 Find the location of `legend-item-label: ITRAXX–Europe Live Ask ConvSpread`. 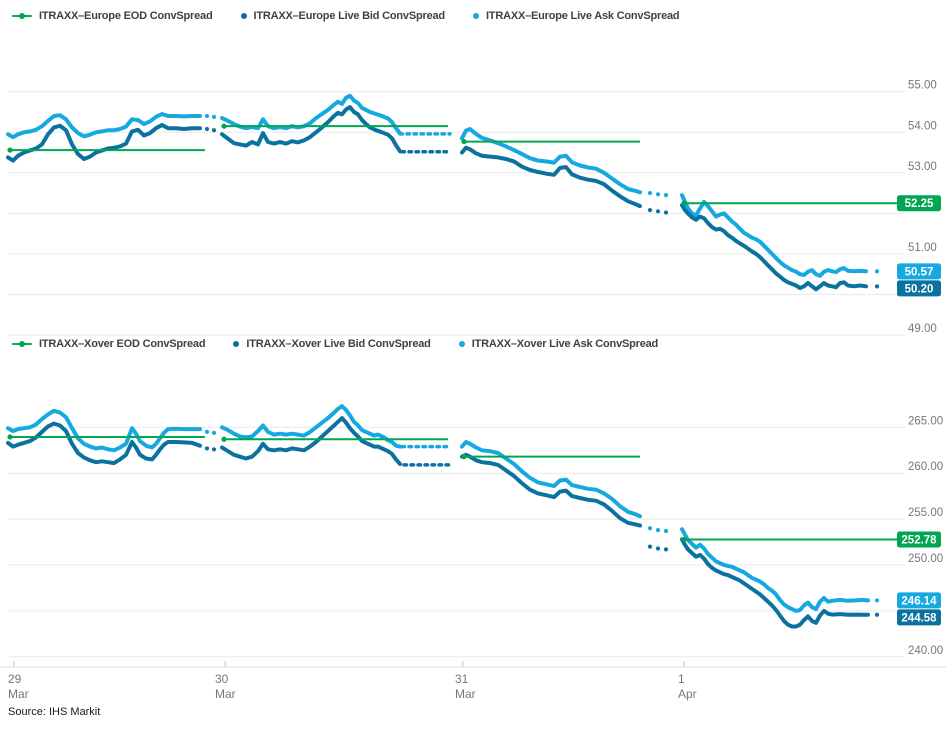

legend-item-label: ITRAXX–Europe Live Ask ConvSpread is located at coordinates (582, 16).